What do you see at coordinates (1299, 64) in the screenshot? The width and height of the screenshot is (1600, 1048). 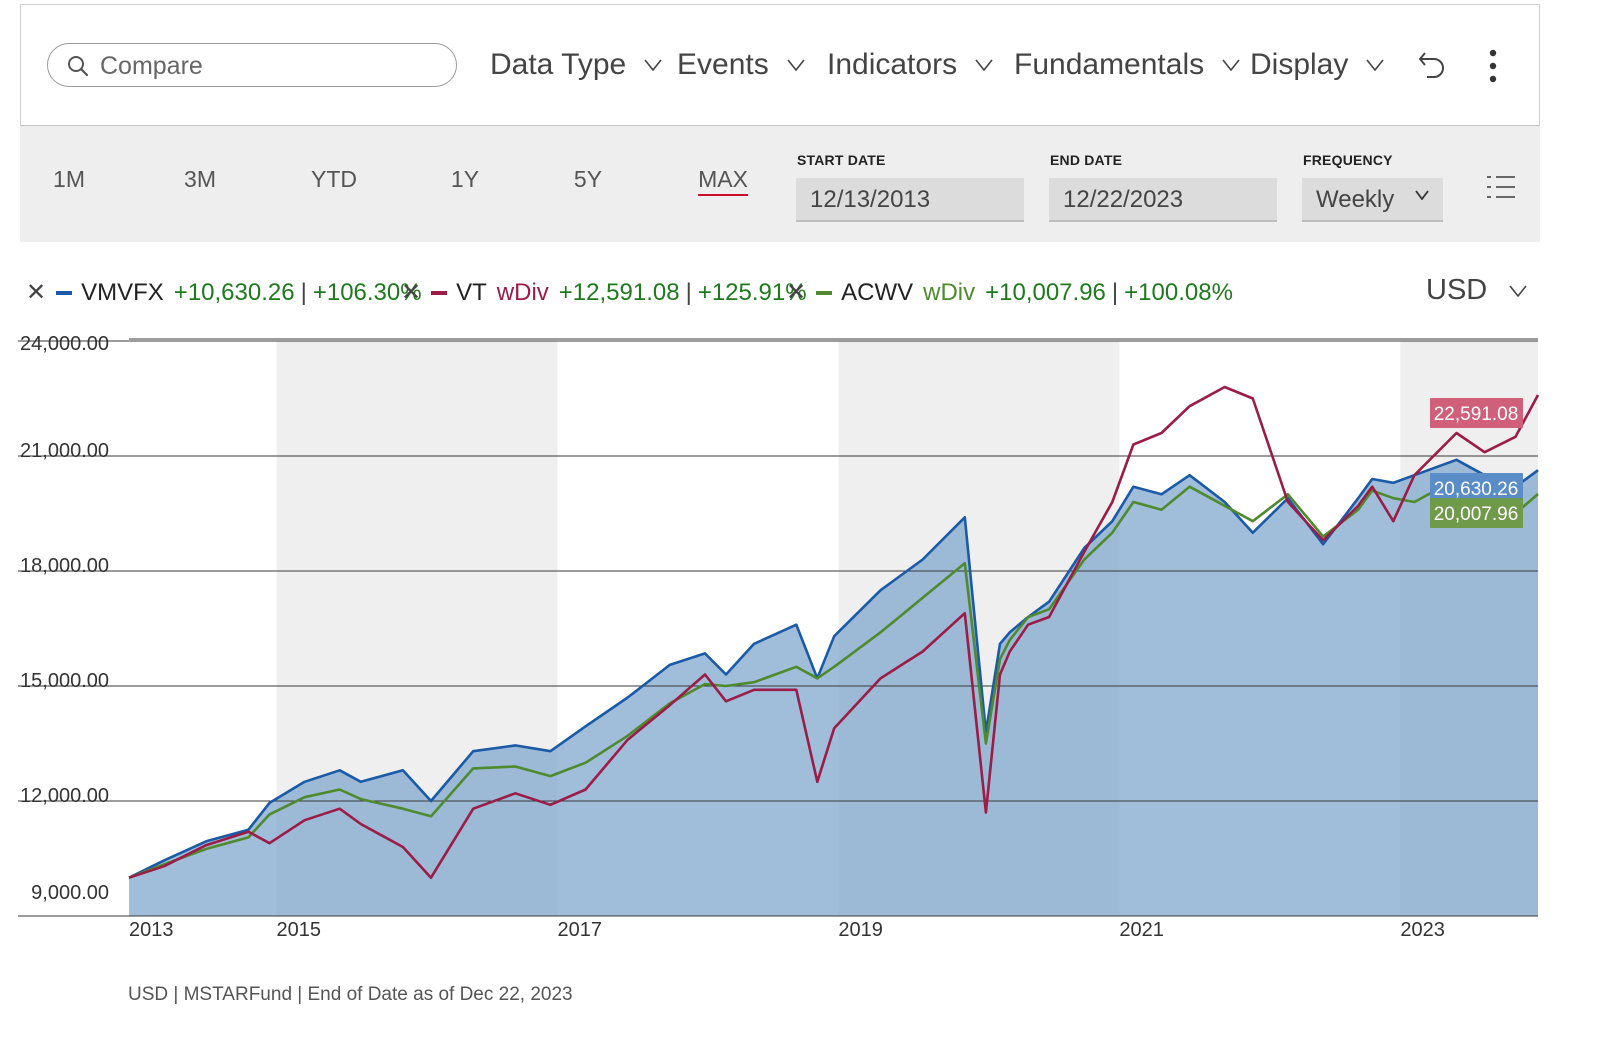 I see `menu-display-label: Display` at bounding box center [1299, 64].